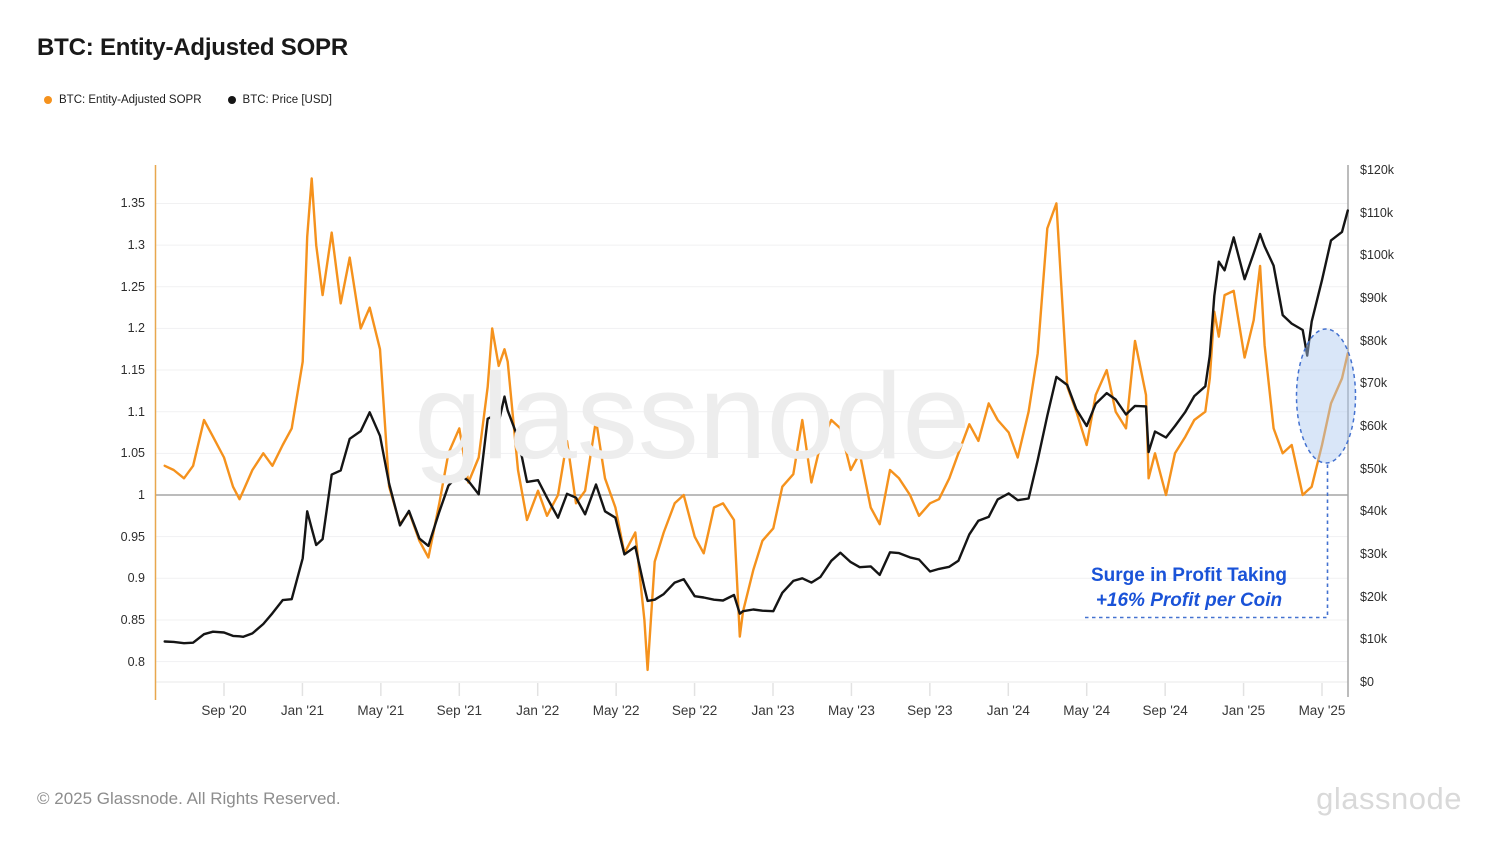  I want to click on x-axis-label: Sep '22, so click(694, 710).